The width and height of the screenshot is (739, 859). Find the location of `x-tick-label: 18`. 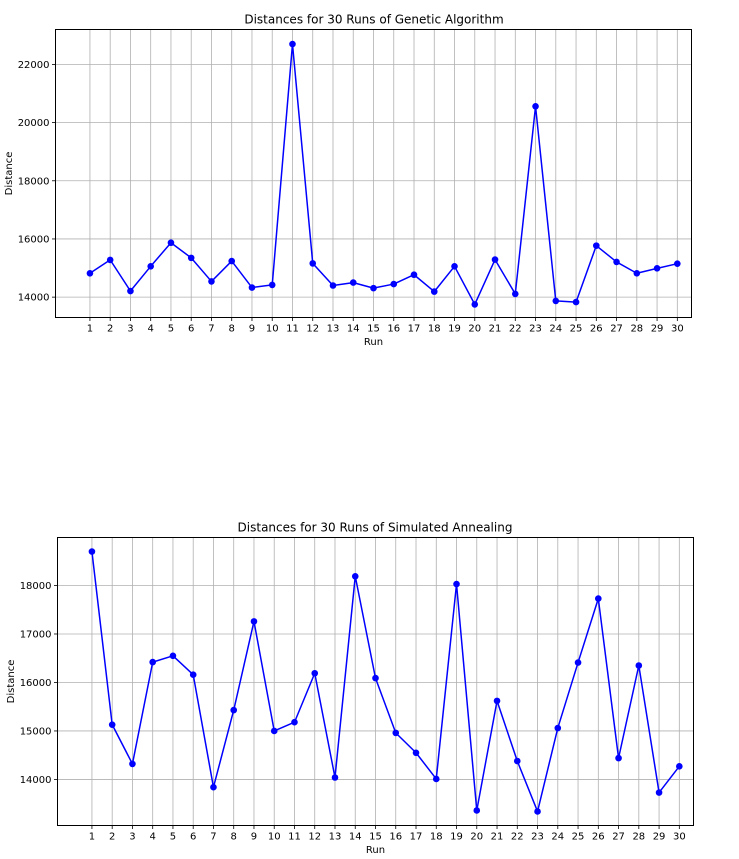

x-tick-label: 18 is located at coordinates (434, 329).